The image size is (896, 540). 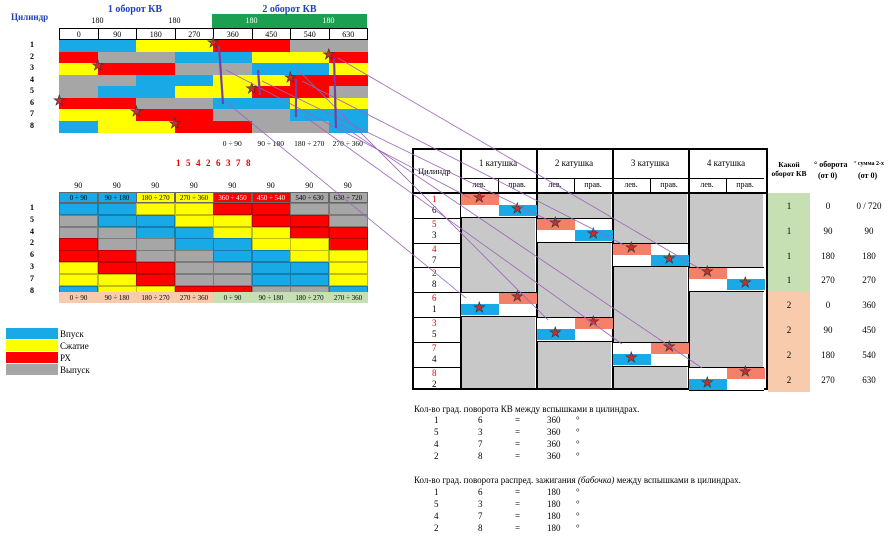 What do you see at coordinates (828, 280) in the screenshot?
I see `turn-value: 270` at bounding box center [828, 280].